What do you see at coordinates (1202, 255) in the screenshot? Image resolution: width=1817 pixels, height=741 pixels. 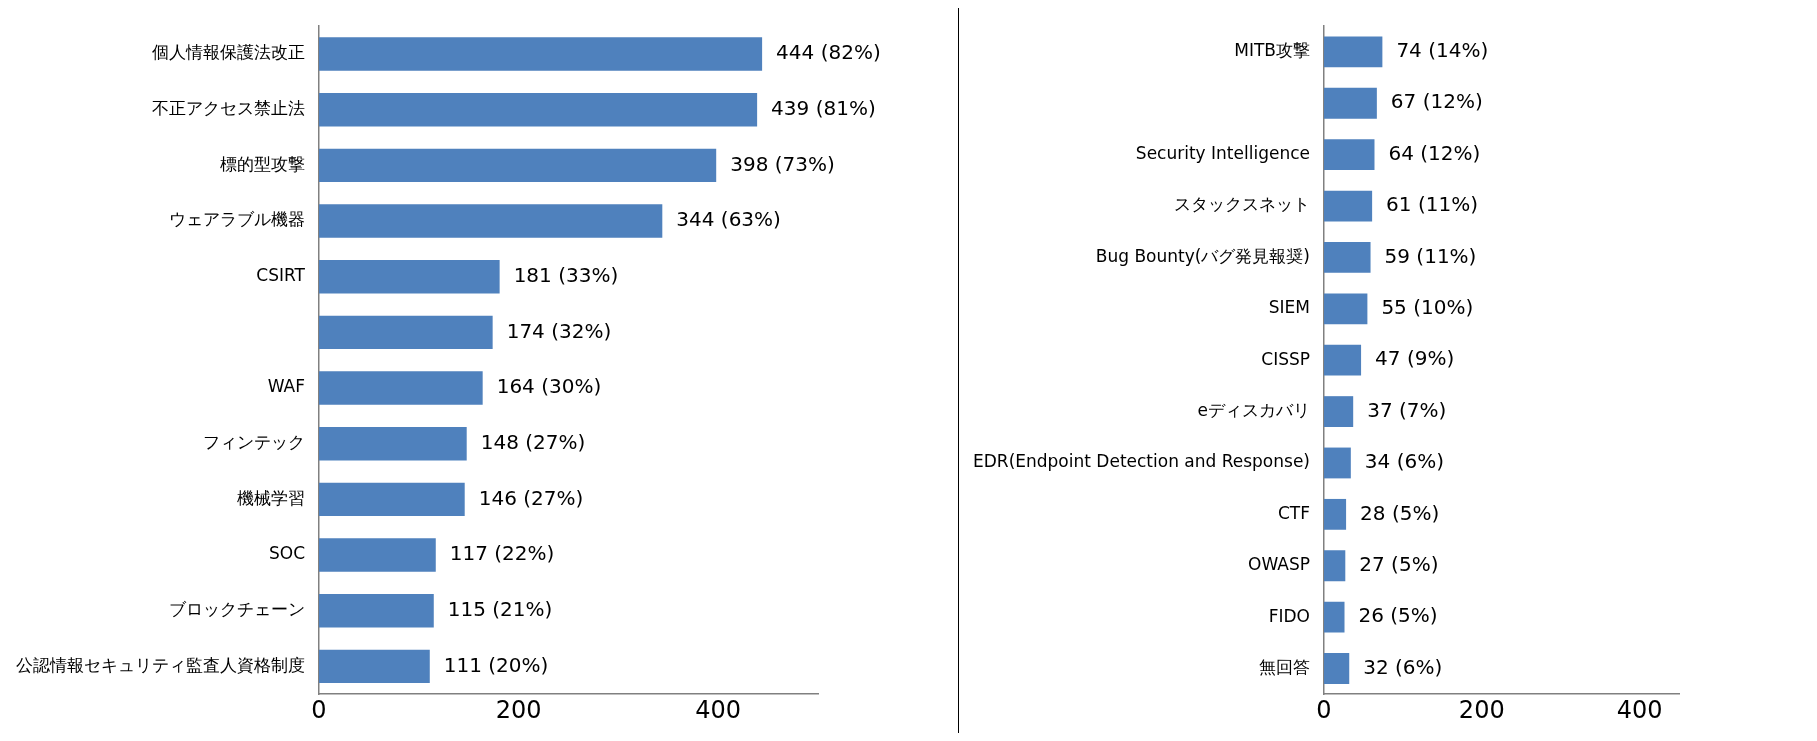 I see `y-tick-label: Bug Bounty(バグ発見報奨)` at bounding box center [1202, 255].